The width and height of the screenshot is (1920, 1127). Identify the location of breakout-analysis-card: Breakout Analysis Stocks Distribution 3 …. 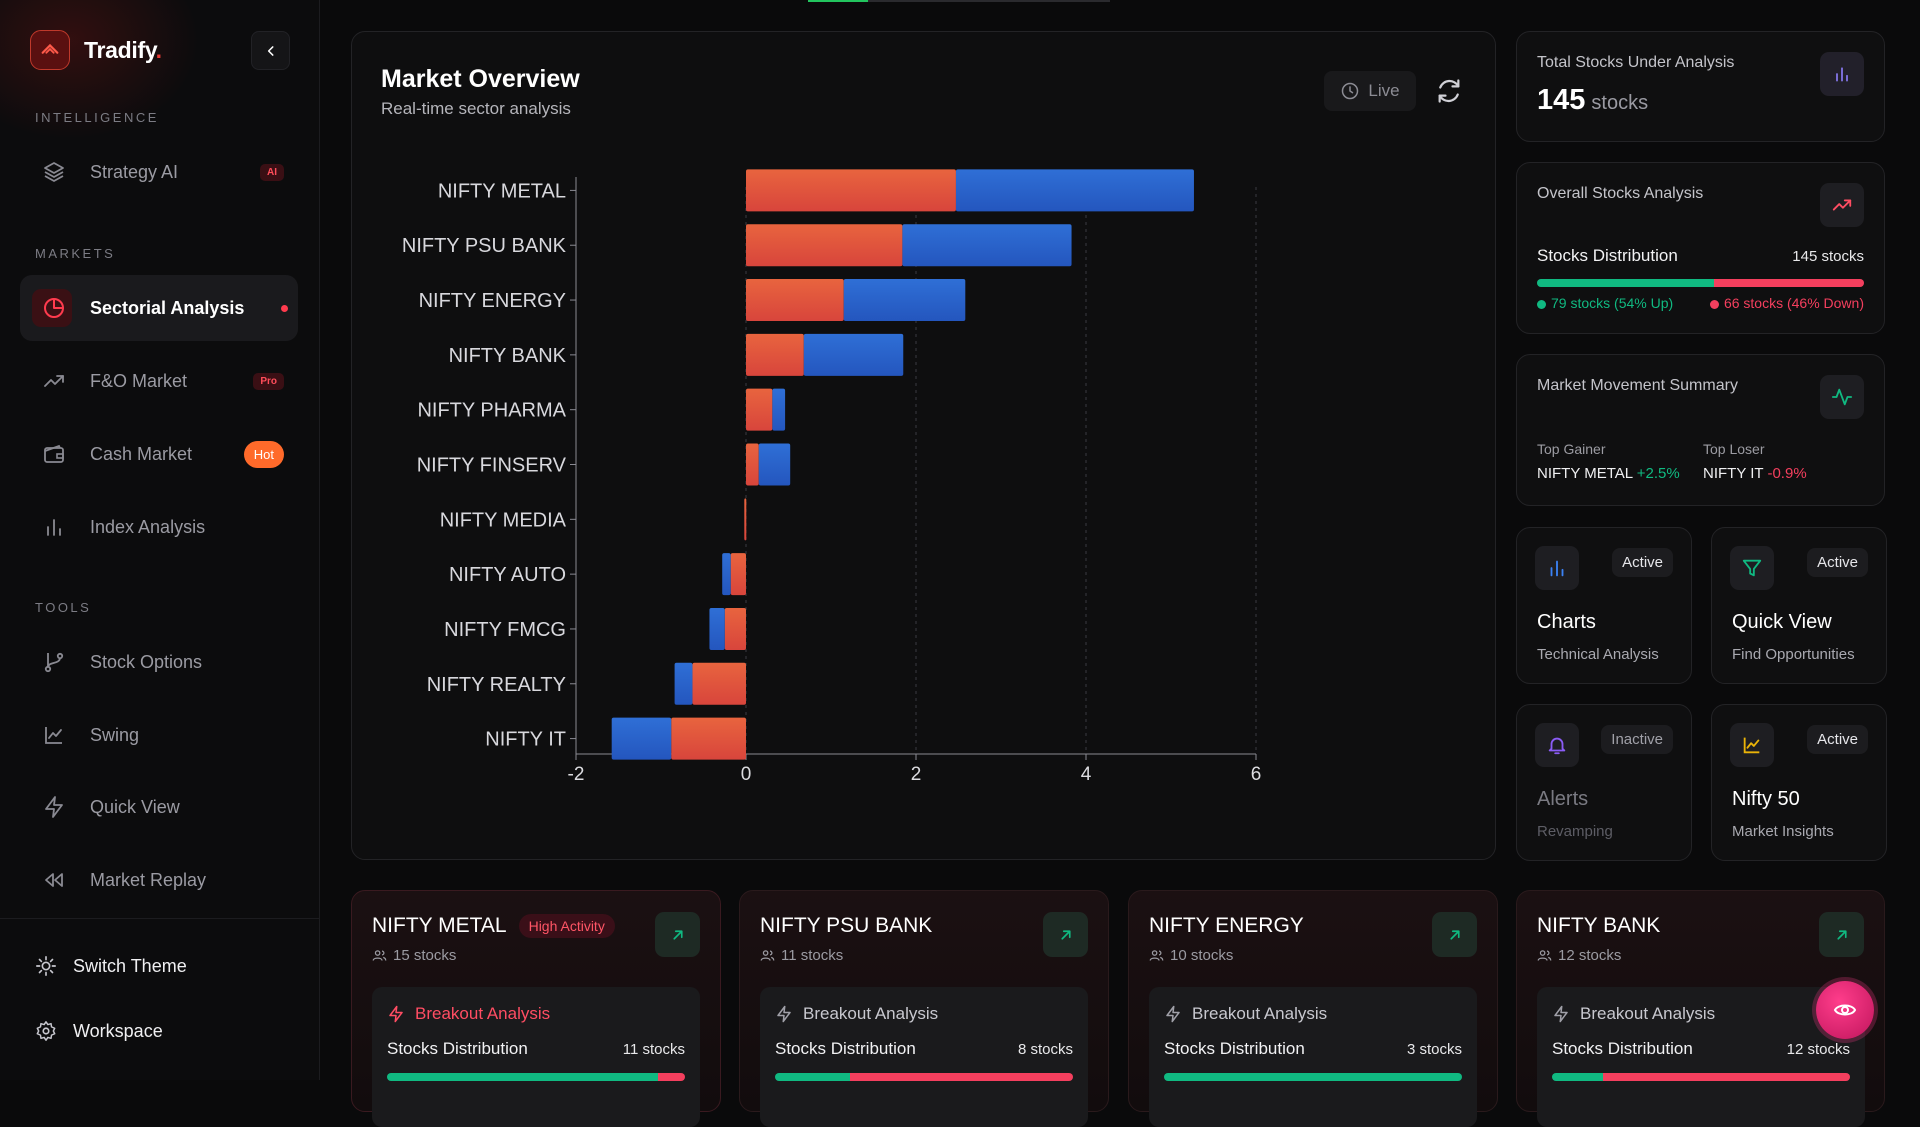
(1313, 1057).